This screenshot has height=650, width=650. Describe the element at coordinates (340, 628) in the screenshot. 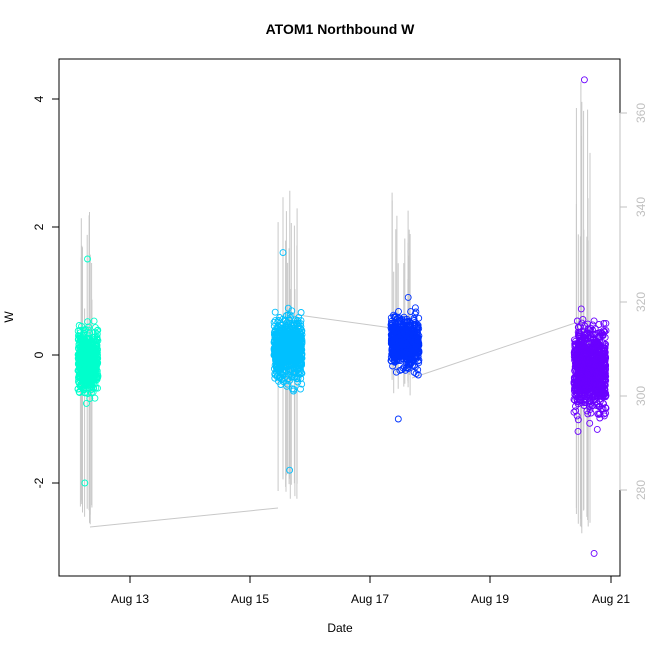

I see `x-axis-label: Date` at that location.